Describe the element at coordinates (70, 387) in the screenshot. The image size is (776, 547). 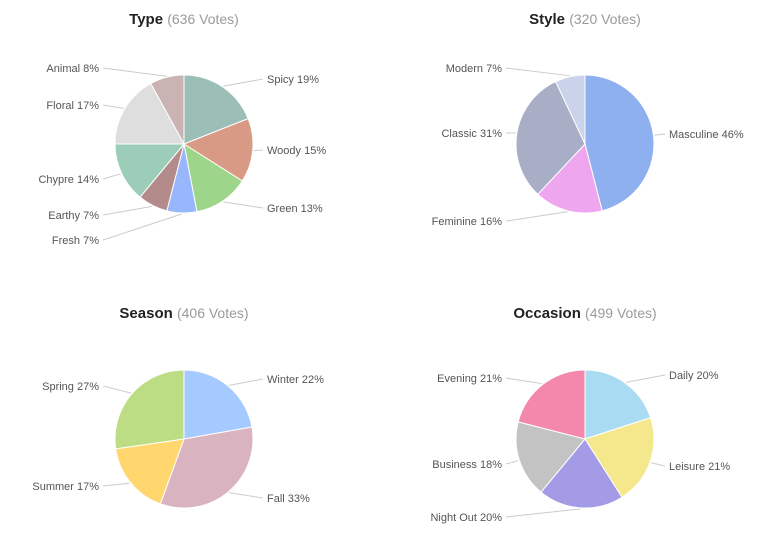
I see `slice-label-spring: Spring 27%` at that location.